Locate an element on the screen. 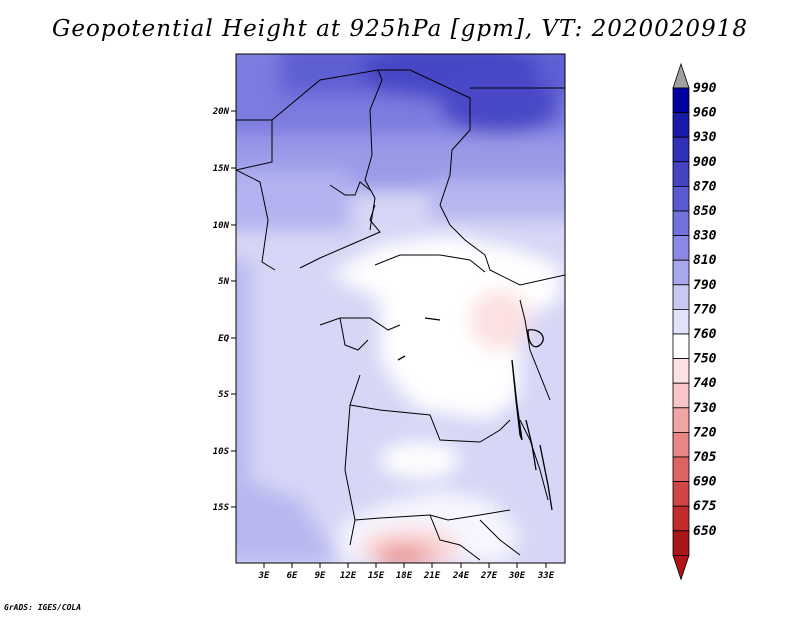  lon-tick-label: 33E is located at coordinates (546, 576).